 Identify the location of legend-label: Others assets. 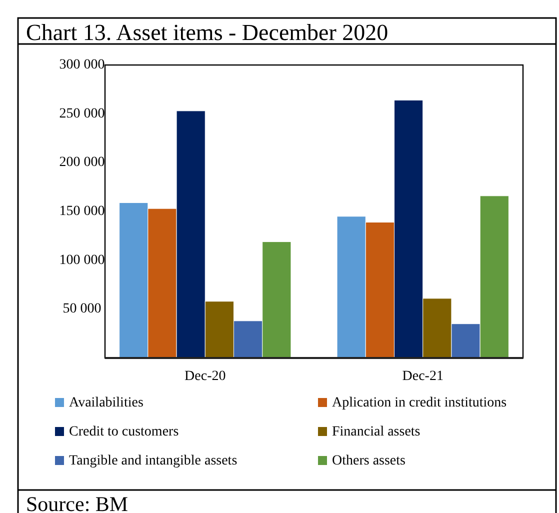
(369, 461).